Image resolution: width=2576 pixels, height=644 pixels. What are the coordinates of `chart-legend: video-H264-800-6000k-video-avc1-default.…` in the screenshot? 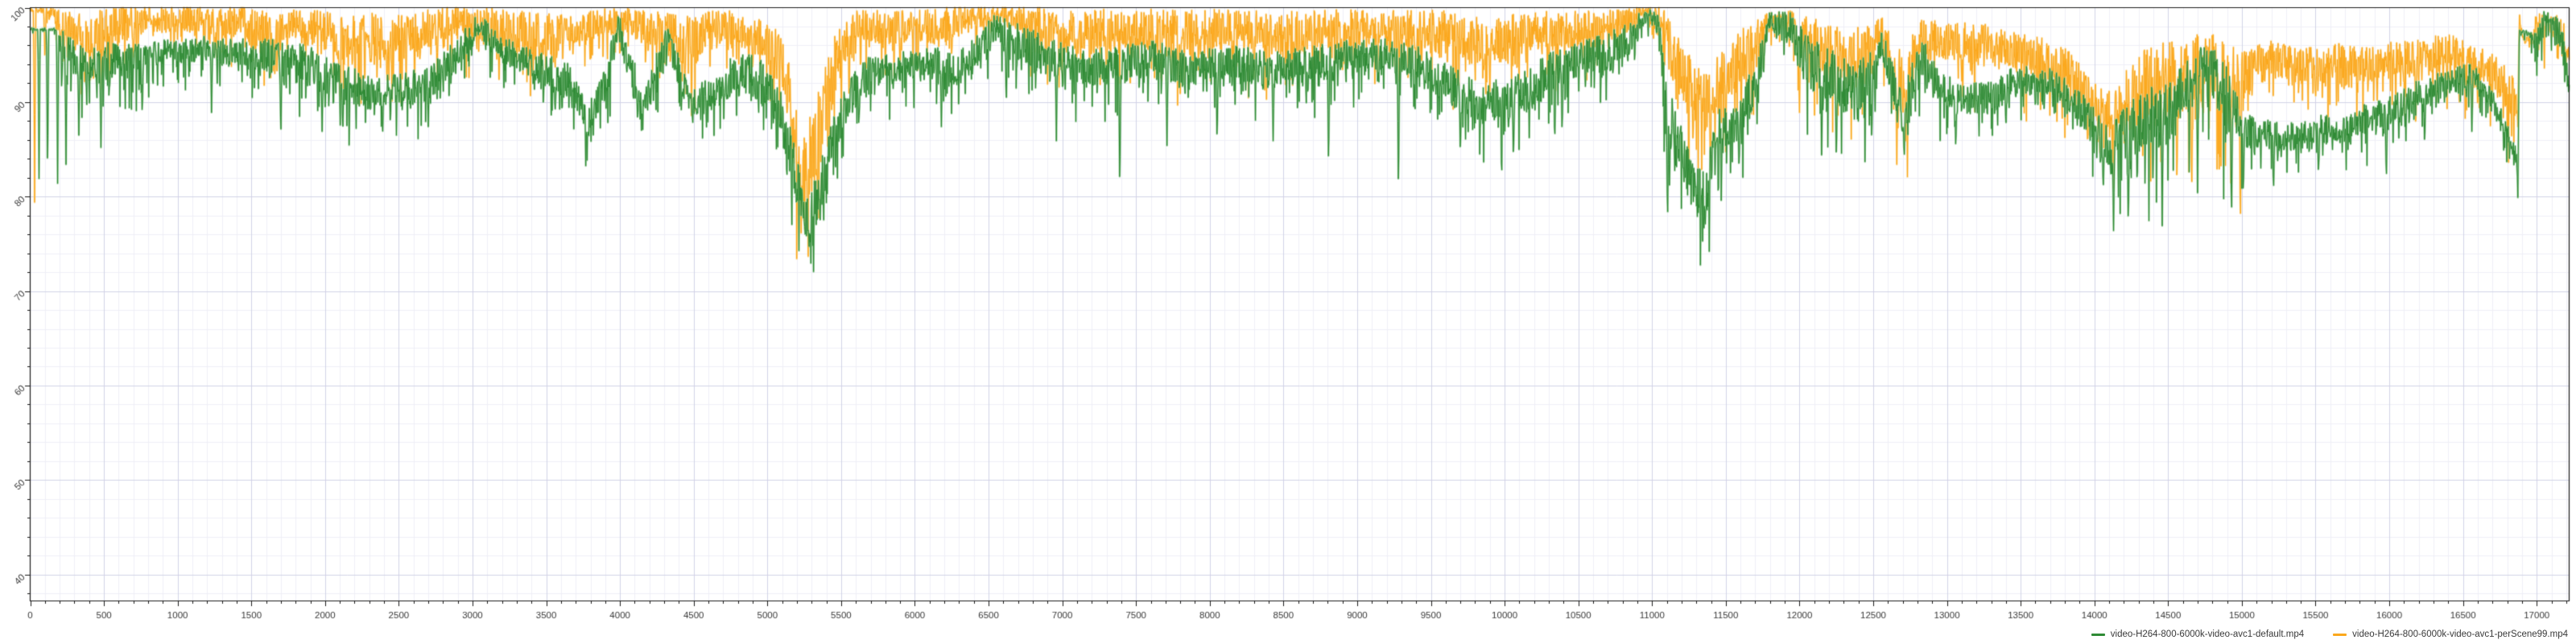 It's located at (2329, 634).